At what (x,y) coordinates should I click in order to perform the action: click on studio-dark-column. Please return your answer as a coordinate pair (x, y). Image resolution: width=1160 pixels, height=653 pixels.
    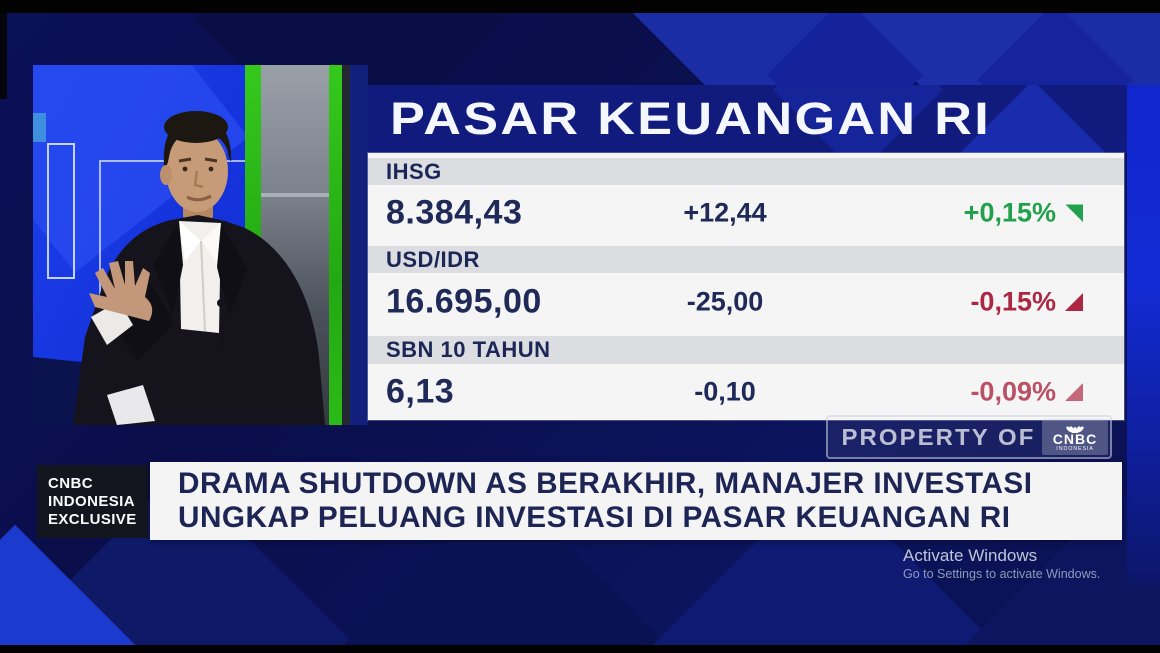
    Looking at the image, I should click on (346, 245).